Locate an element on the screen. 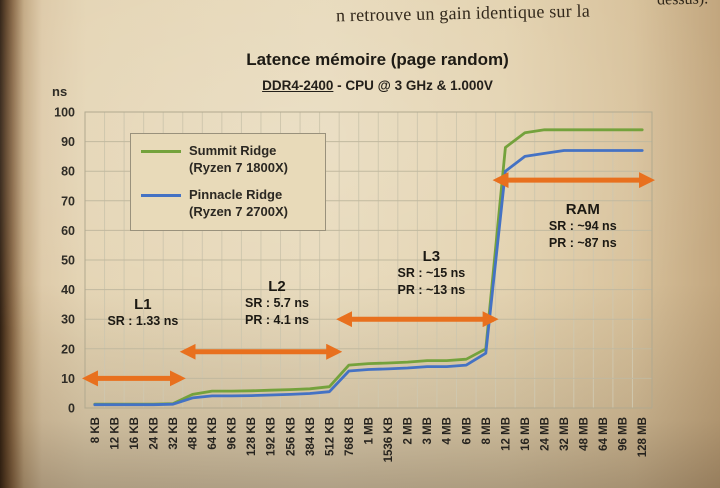 Image resolution: width=720 pixels, height=488 pixels. chart-subtitle: DDR4-2400 - CPU @ 3 GHz & 1.000V is located at coordinates (377, 85).